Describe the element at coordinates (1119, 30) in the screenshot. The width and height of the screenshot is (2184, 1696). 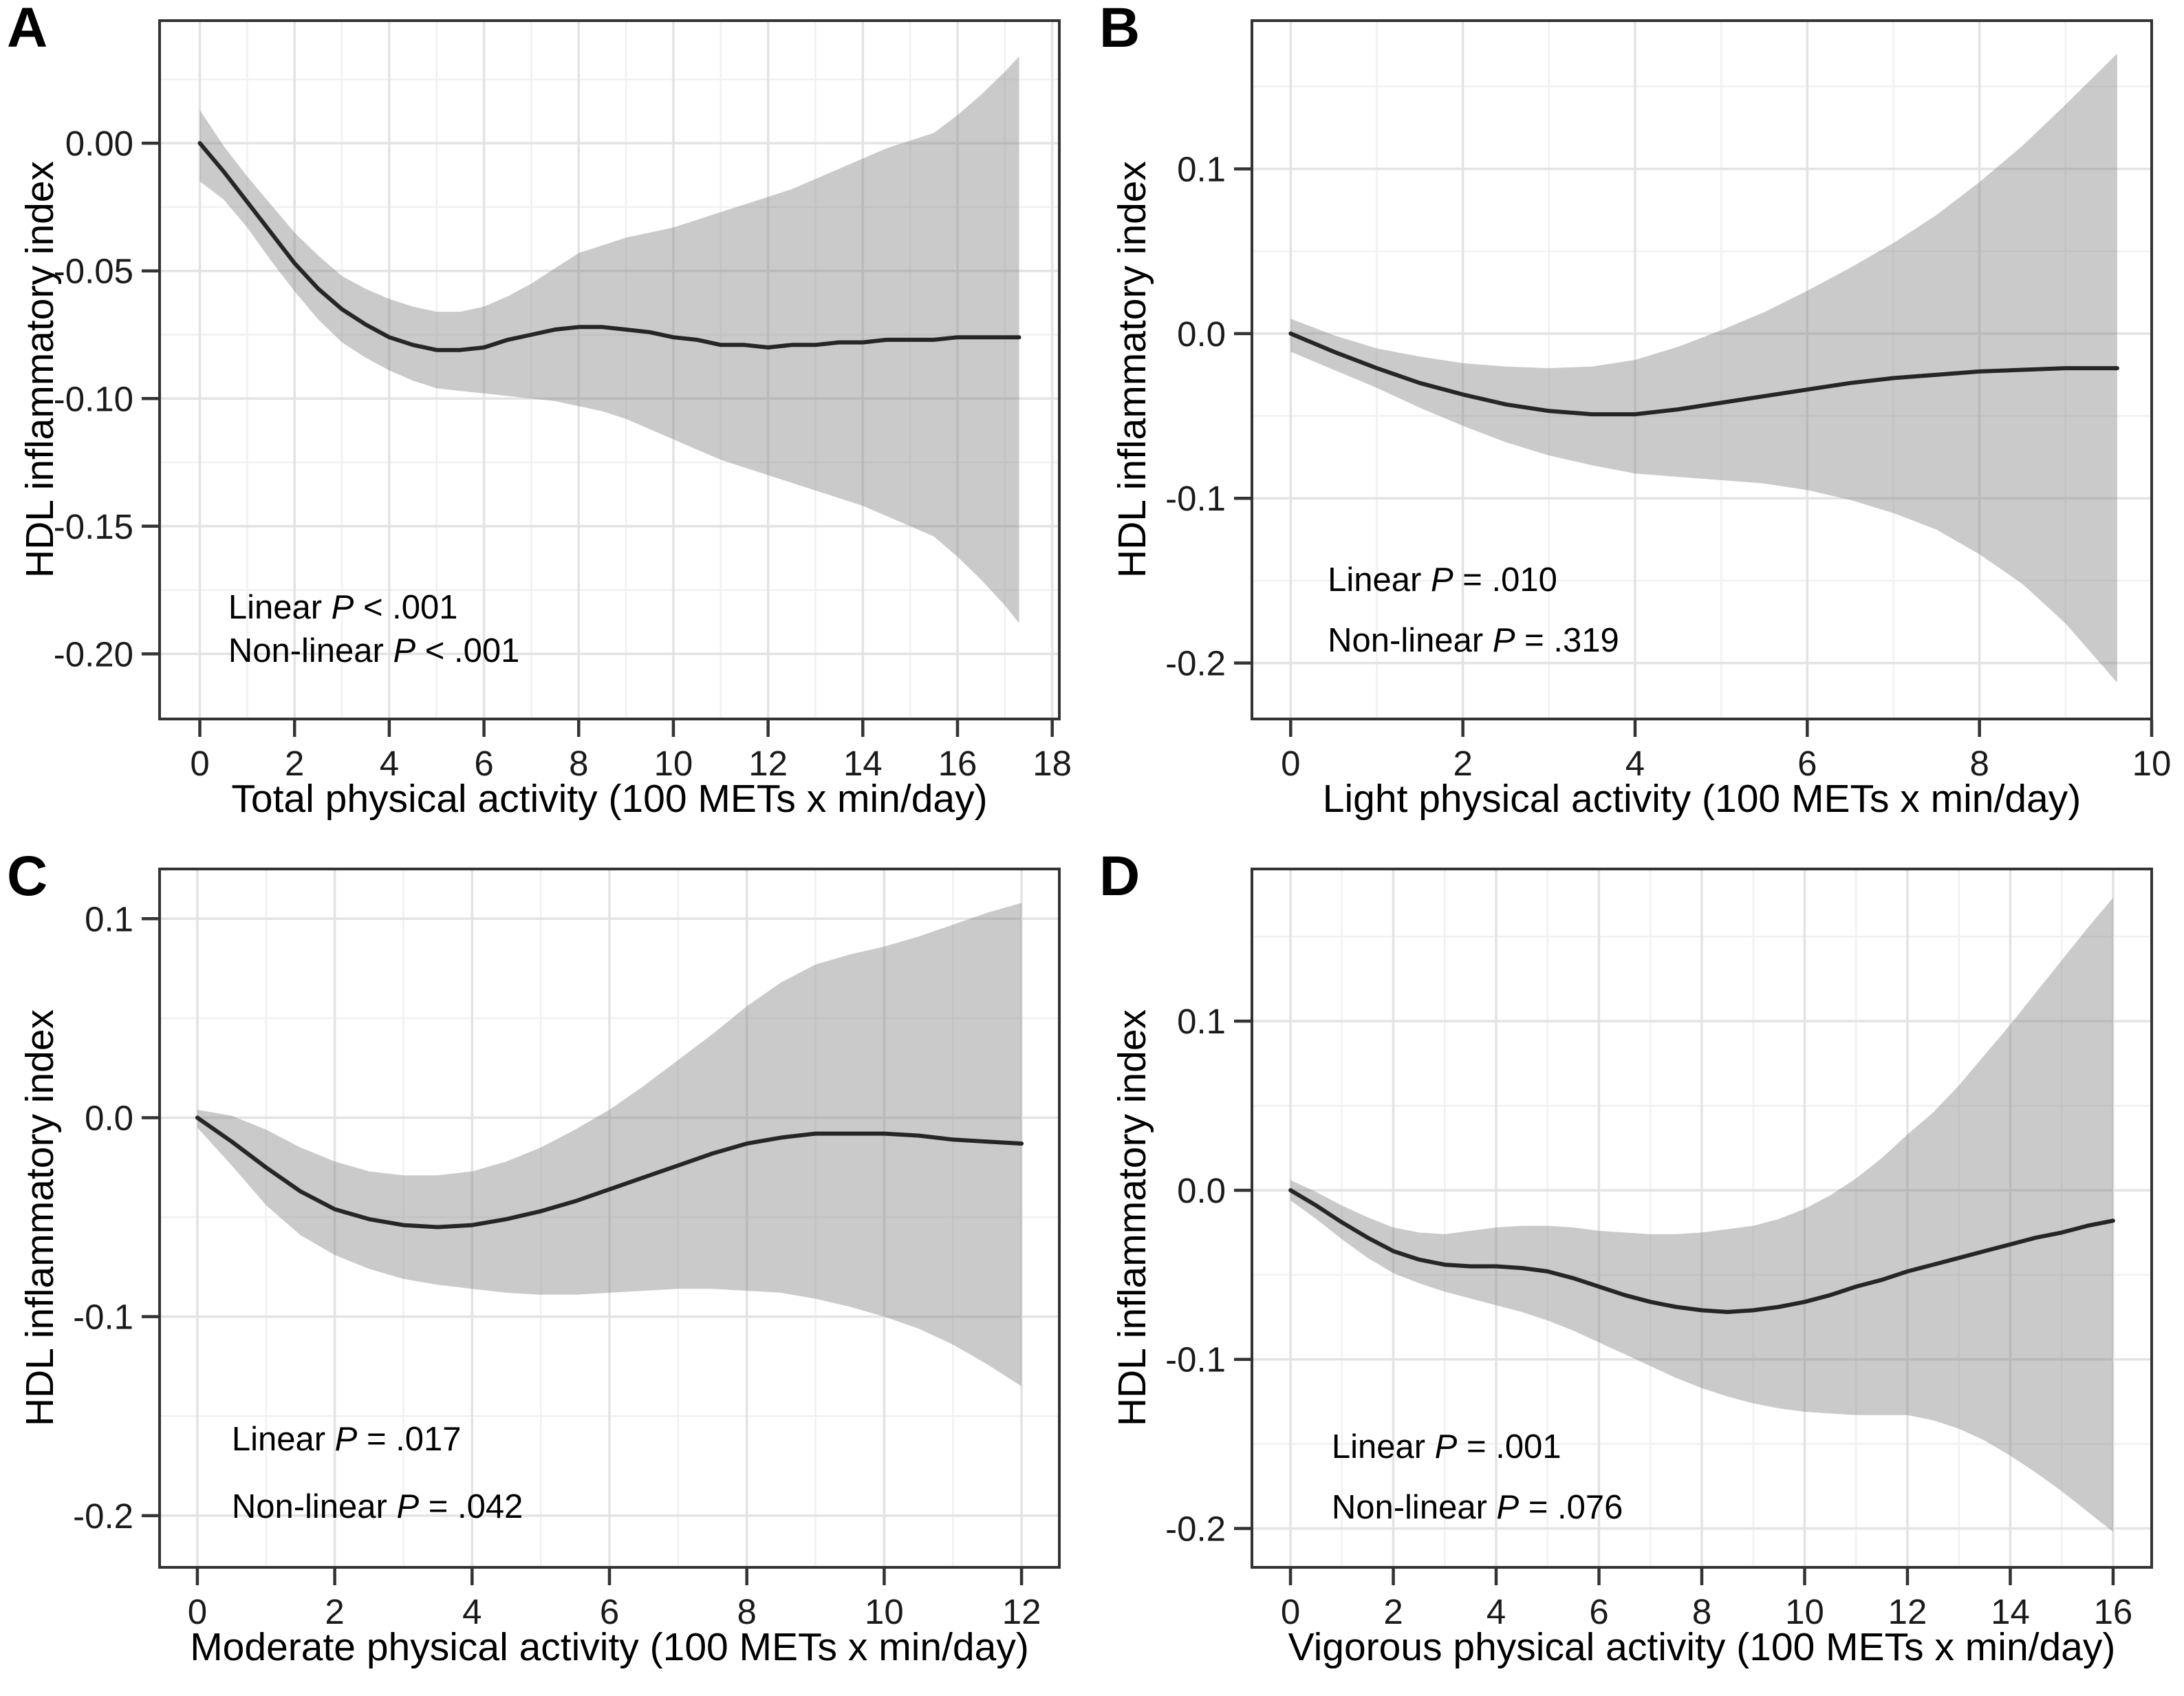
I see `panel-letter-b: B` at that location.